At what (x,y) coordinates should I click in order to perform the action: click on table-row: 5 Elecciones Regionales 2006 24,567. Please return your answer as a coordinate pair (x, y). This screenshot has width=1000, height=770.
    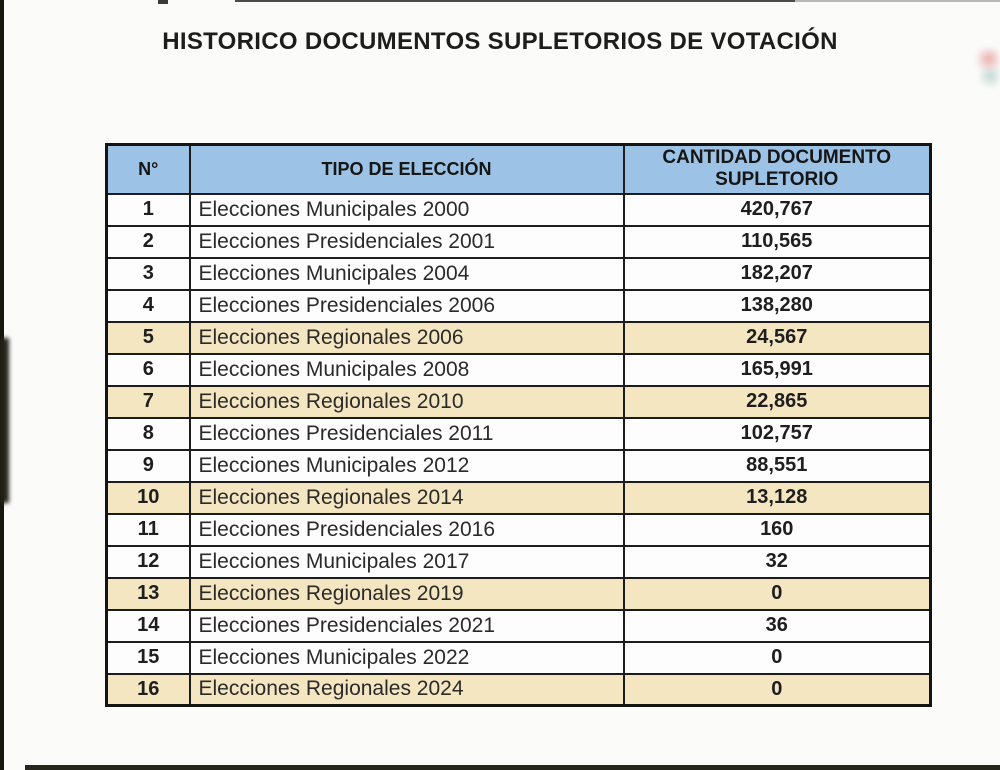
    Looking at the image, I should click on (518, 337).